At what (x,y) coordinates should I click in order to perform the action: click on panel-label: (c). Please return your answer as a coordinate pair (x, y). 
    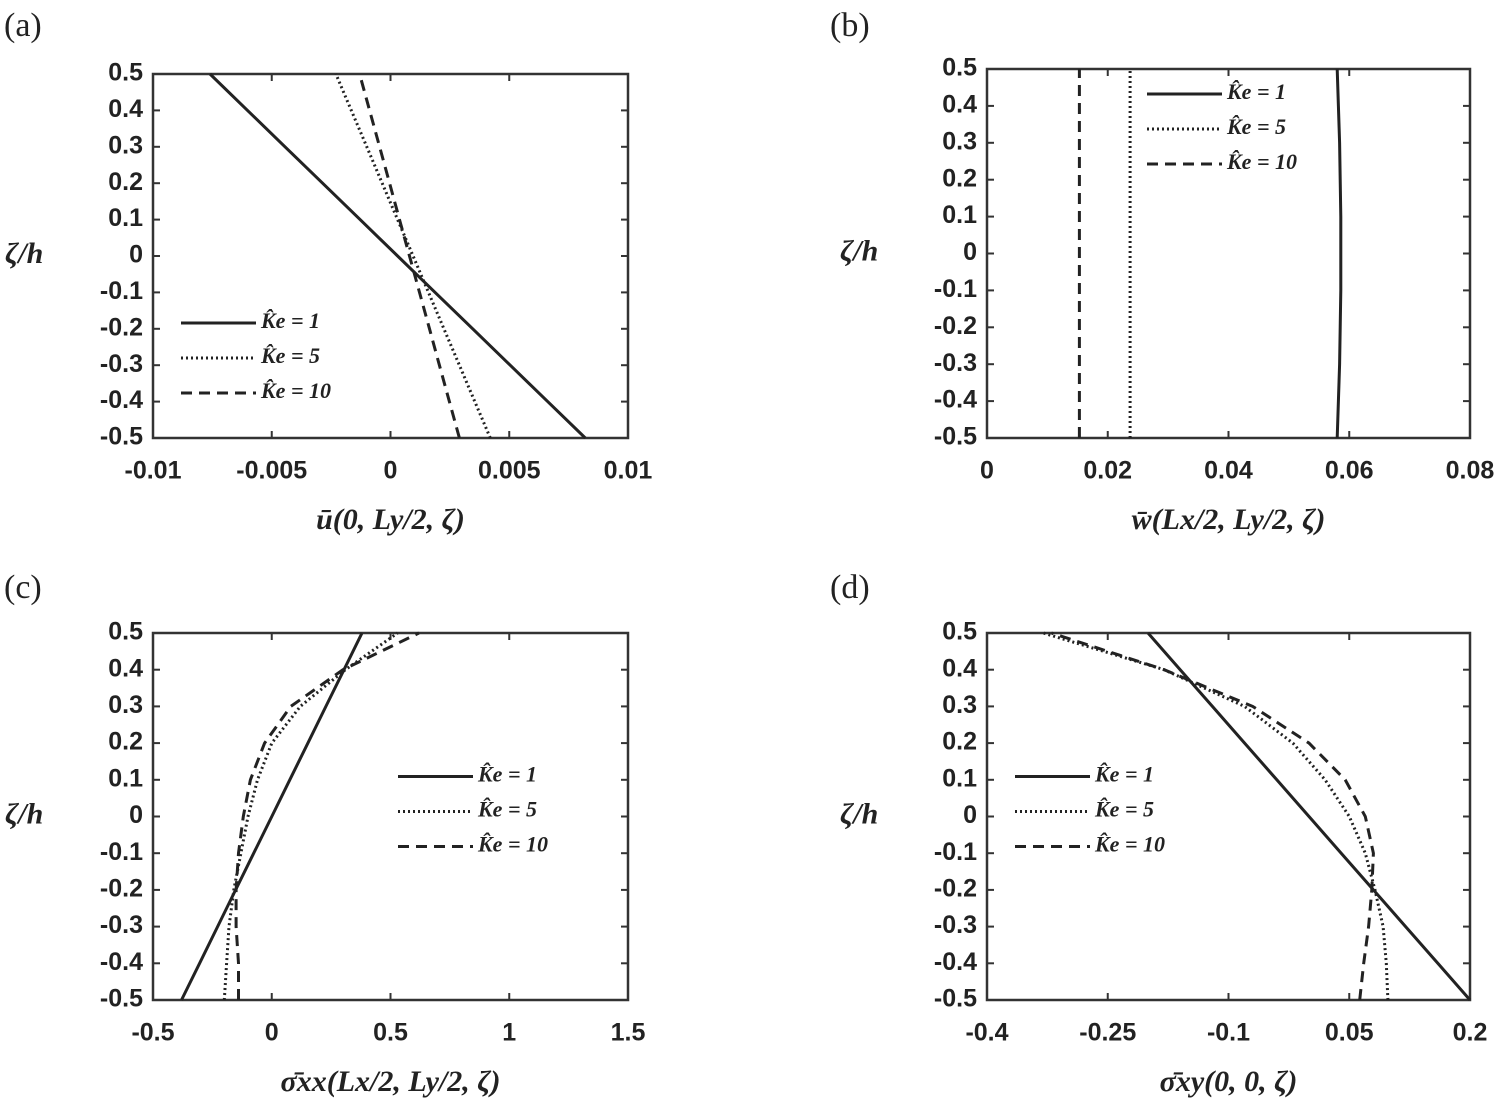
    Looking at the image, I should click on (23, 587).